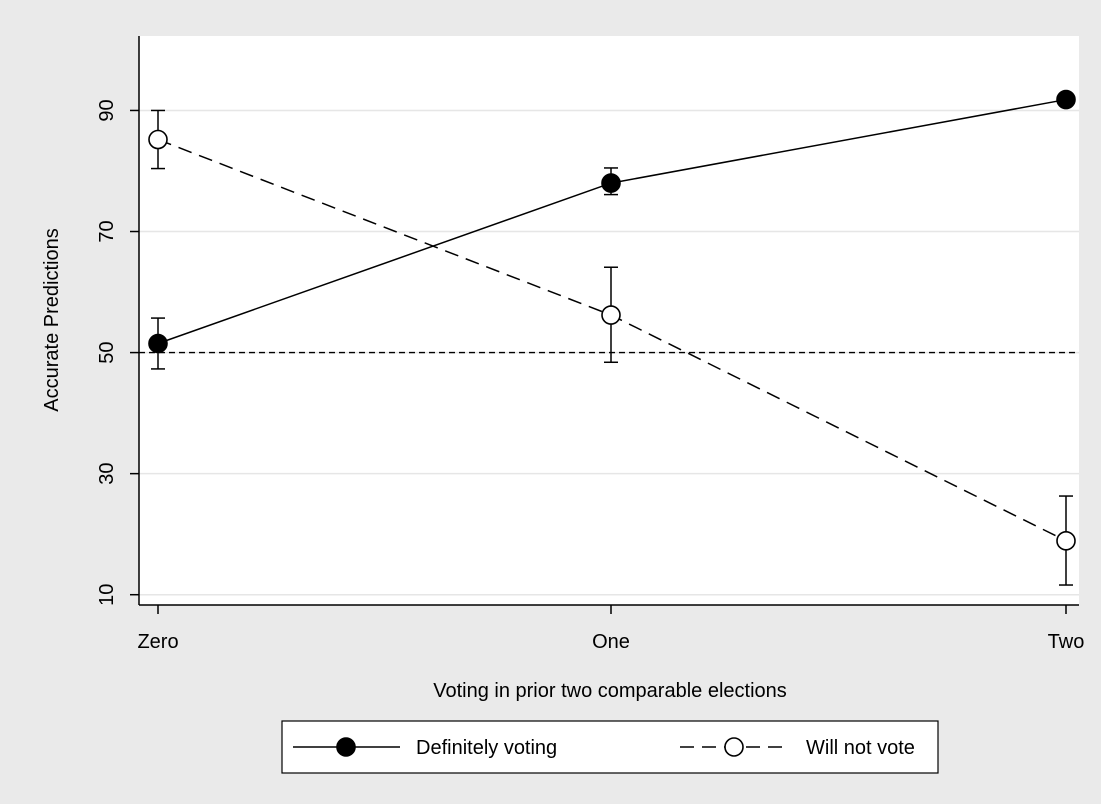 The width and height of the screenshot is (1101, 804). I want to click on x-tick-label: Two, so click(1066, 642).